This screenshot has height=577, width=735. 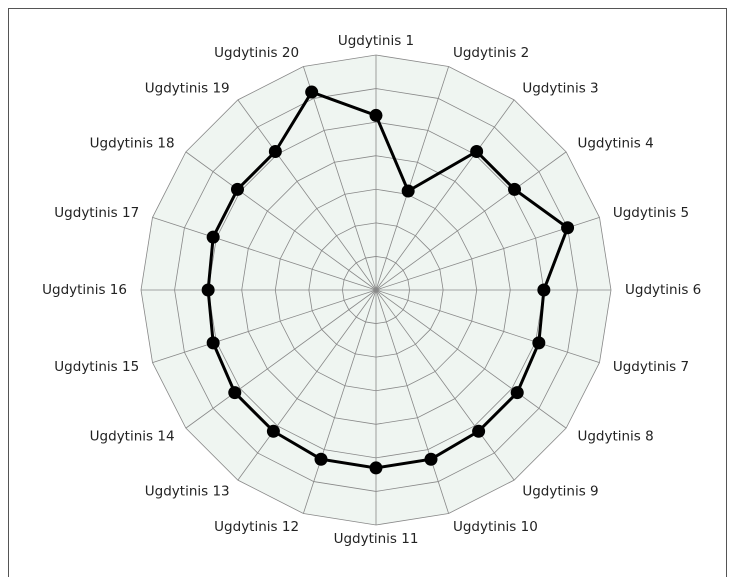 I want to click on axis-label: Ugdytinis 7, so click(x=651, y=367).